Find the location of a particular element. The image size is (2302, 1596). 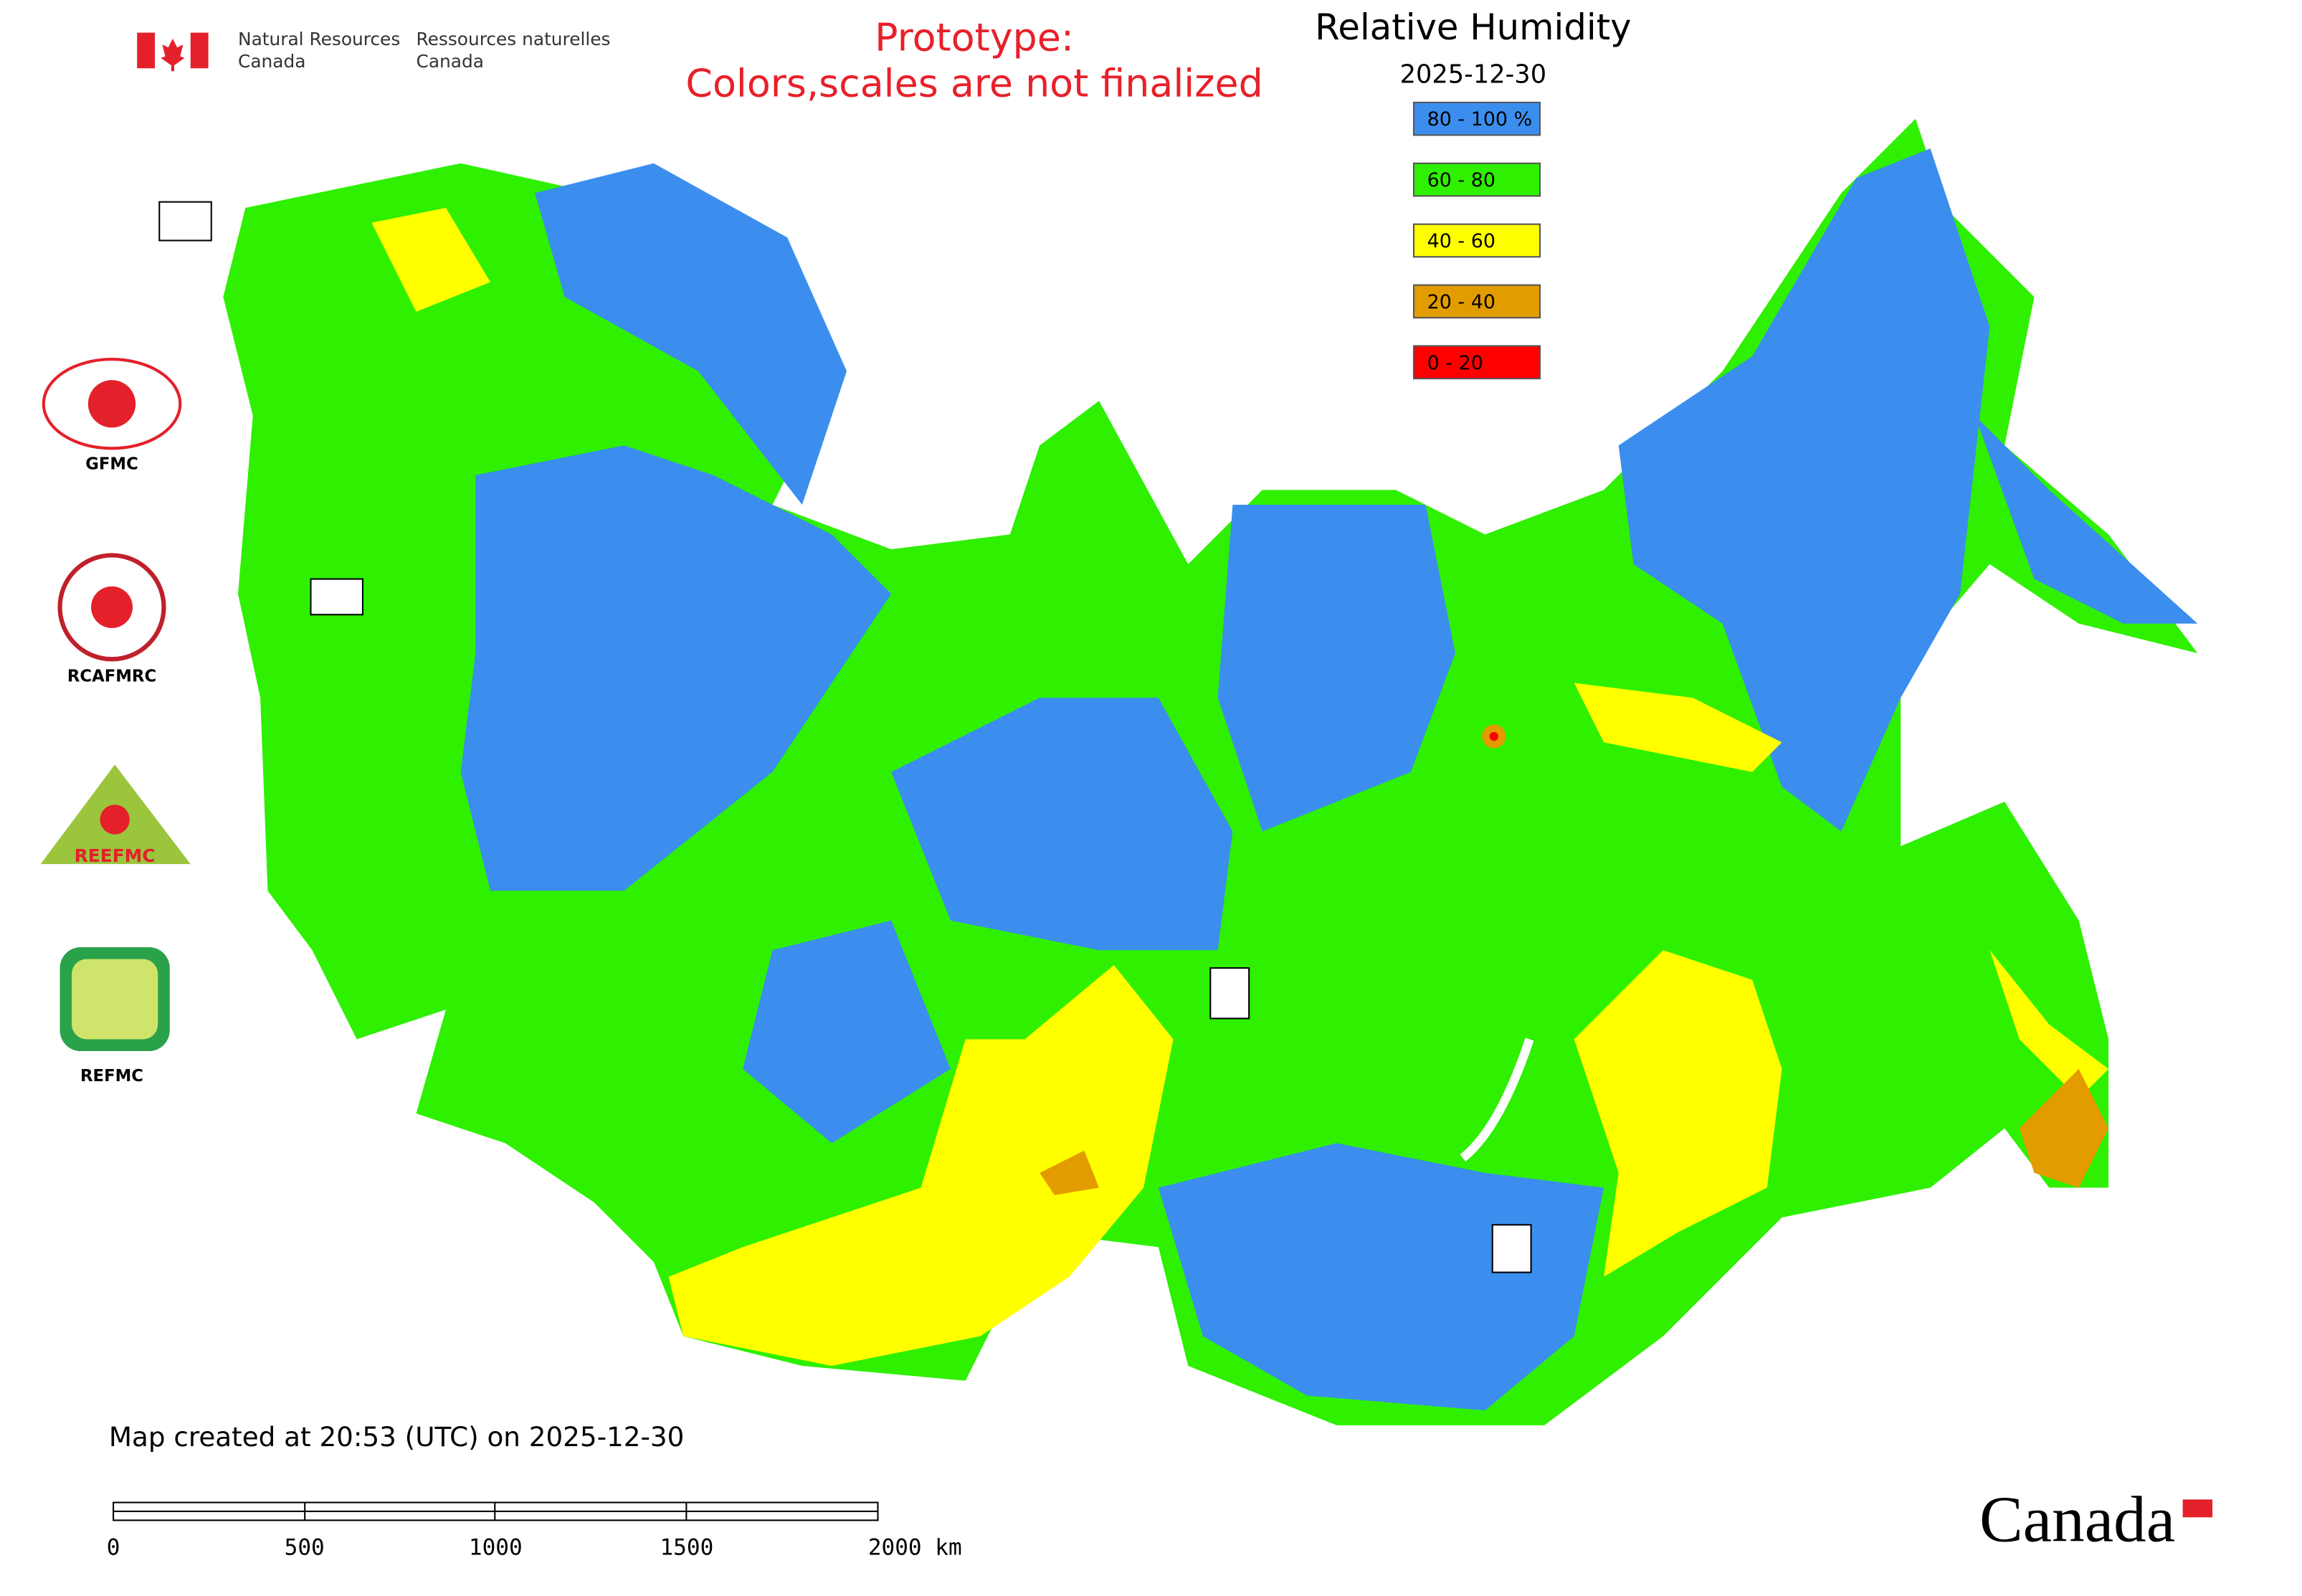

scale-labels: 0 500 1000 1500 2000 km is located at coordinates (534, 1548).